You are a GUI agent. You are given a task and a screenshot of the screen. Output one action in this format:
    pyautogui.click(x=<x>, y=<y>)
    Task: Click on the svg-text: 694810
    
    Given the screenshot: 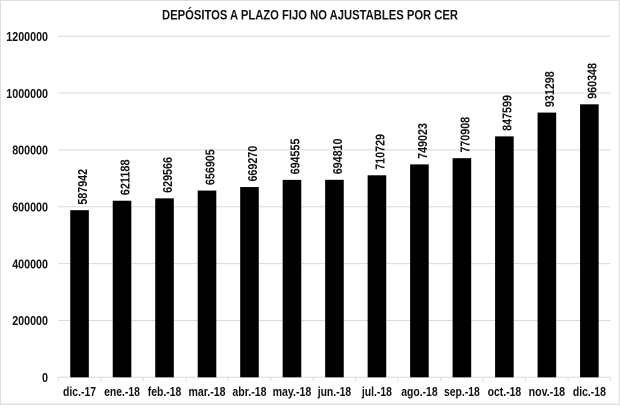 What is the action you would take?
    pyautogui.click(x=337, y=157)
    